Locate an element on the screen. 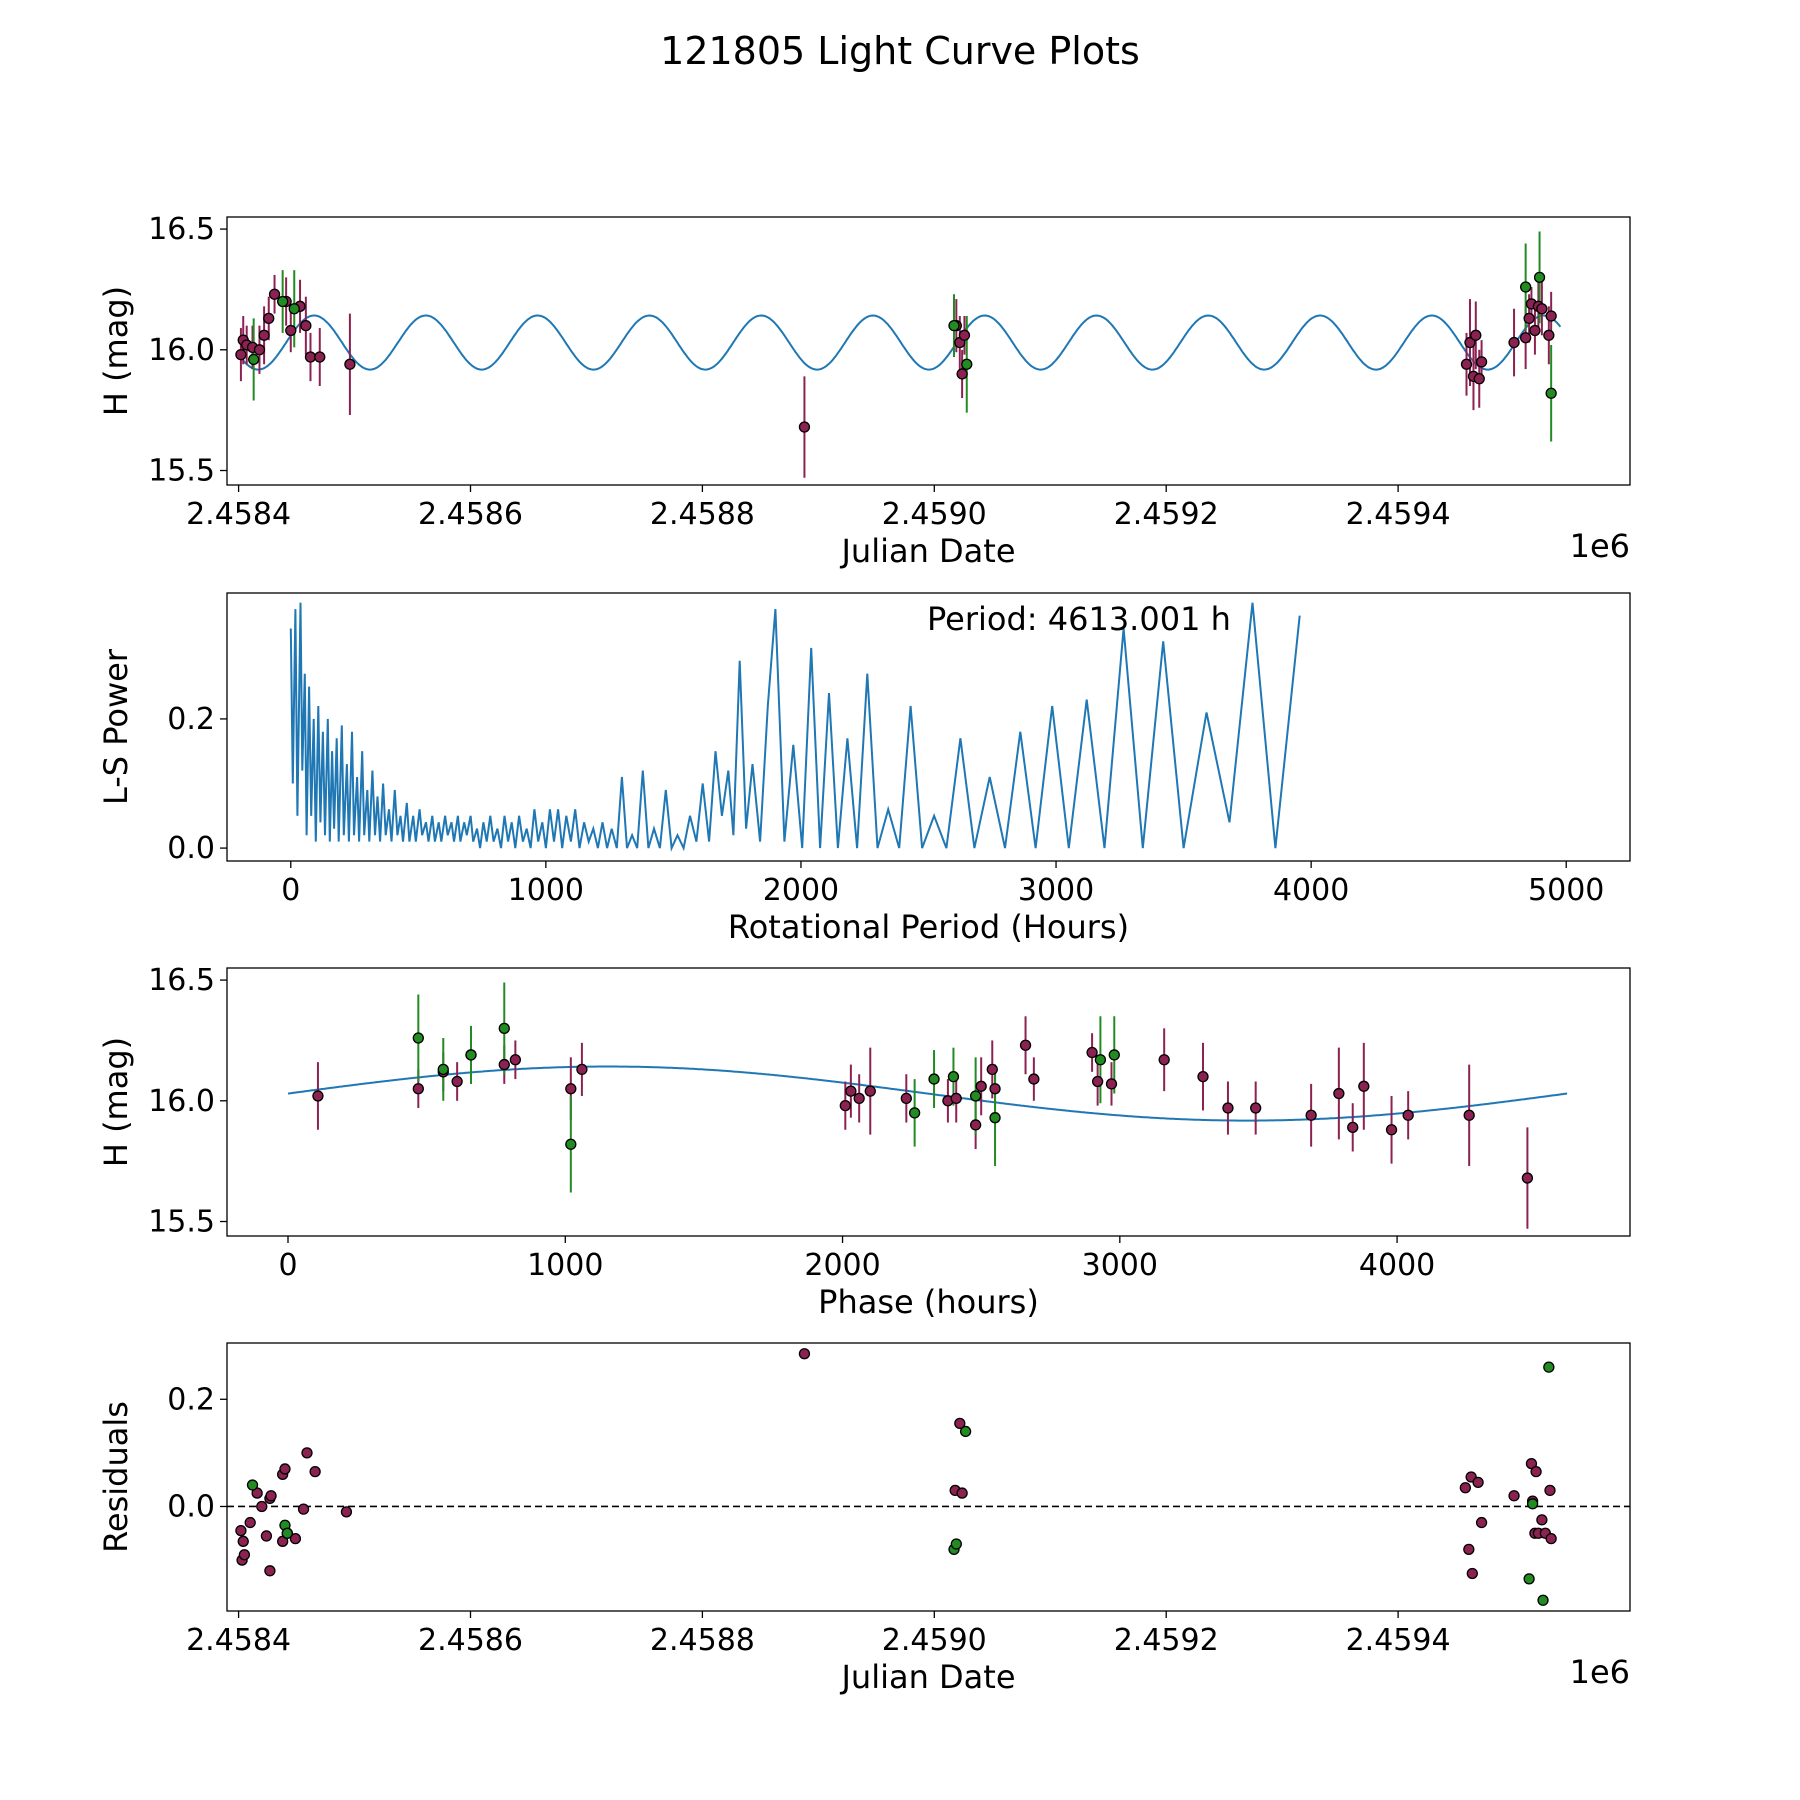 Image resolution: width=1800 pixels, height=1800 pixels. lightcurve-axes-frame is located at coordinates (928, 351).